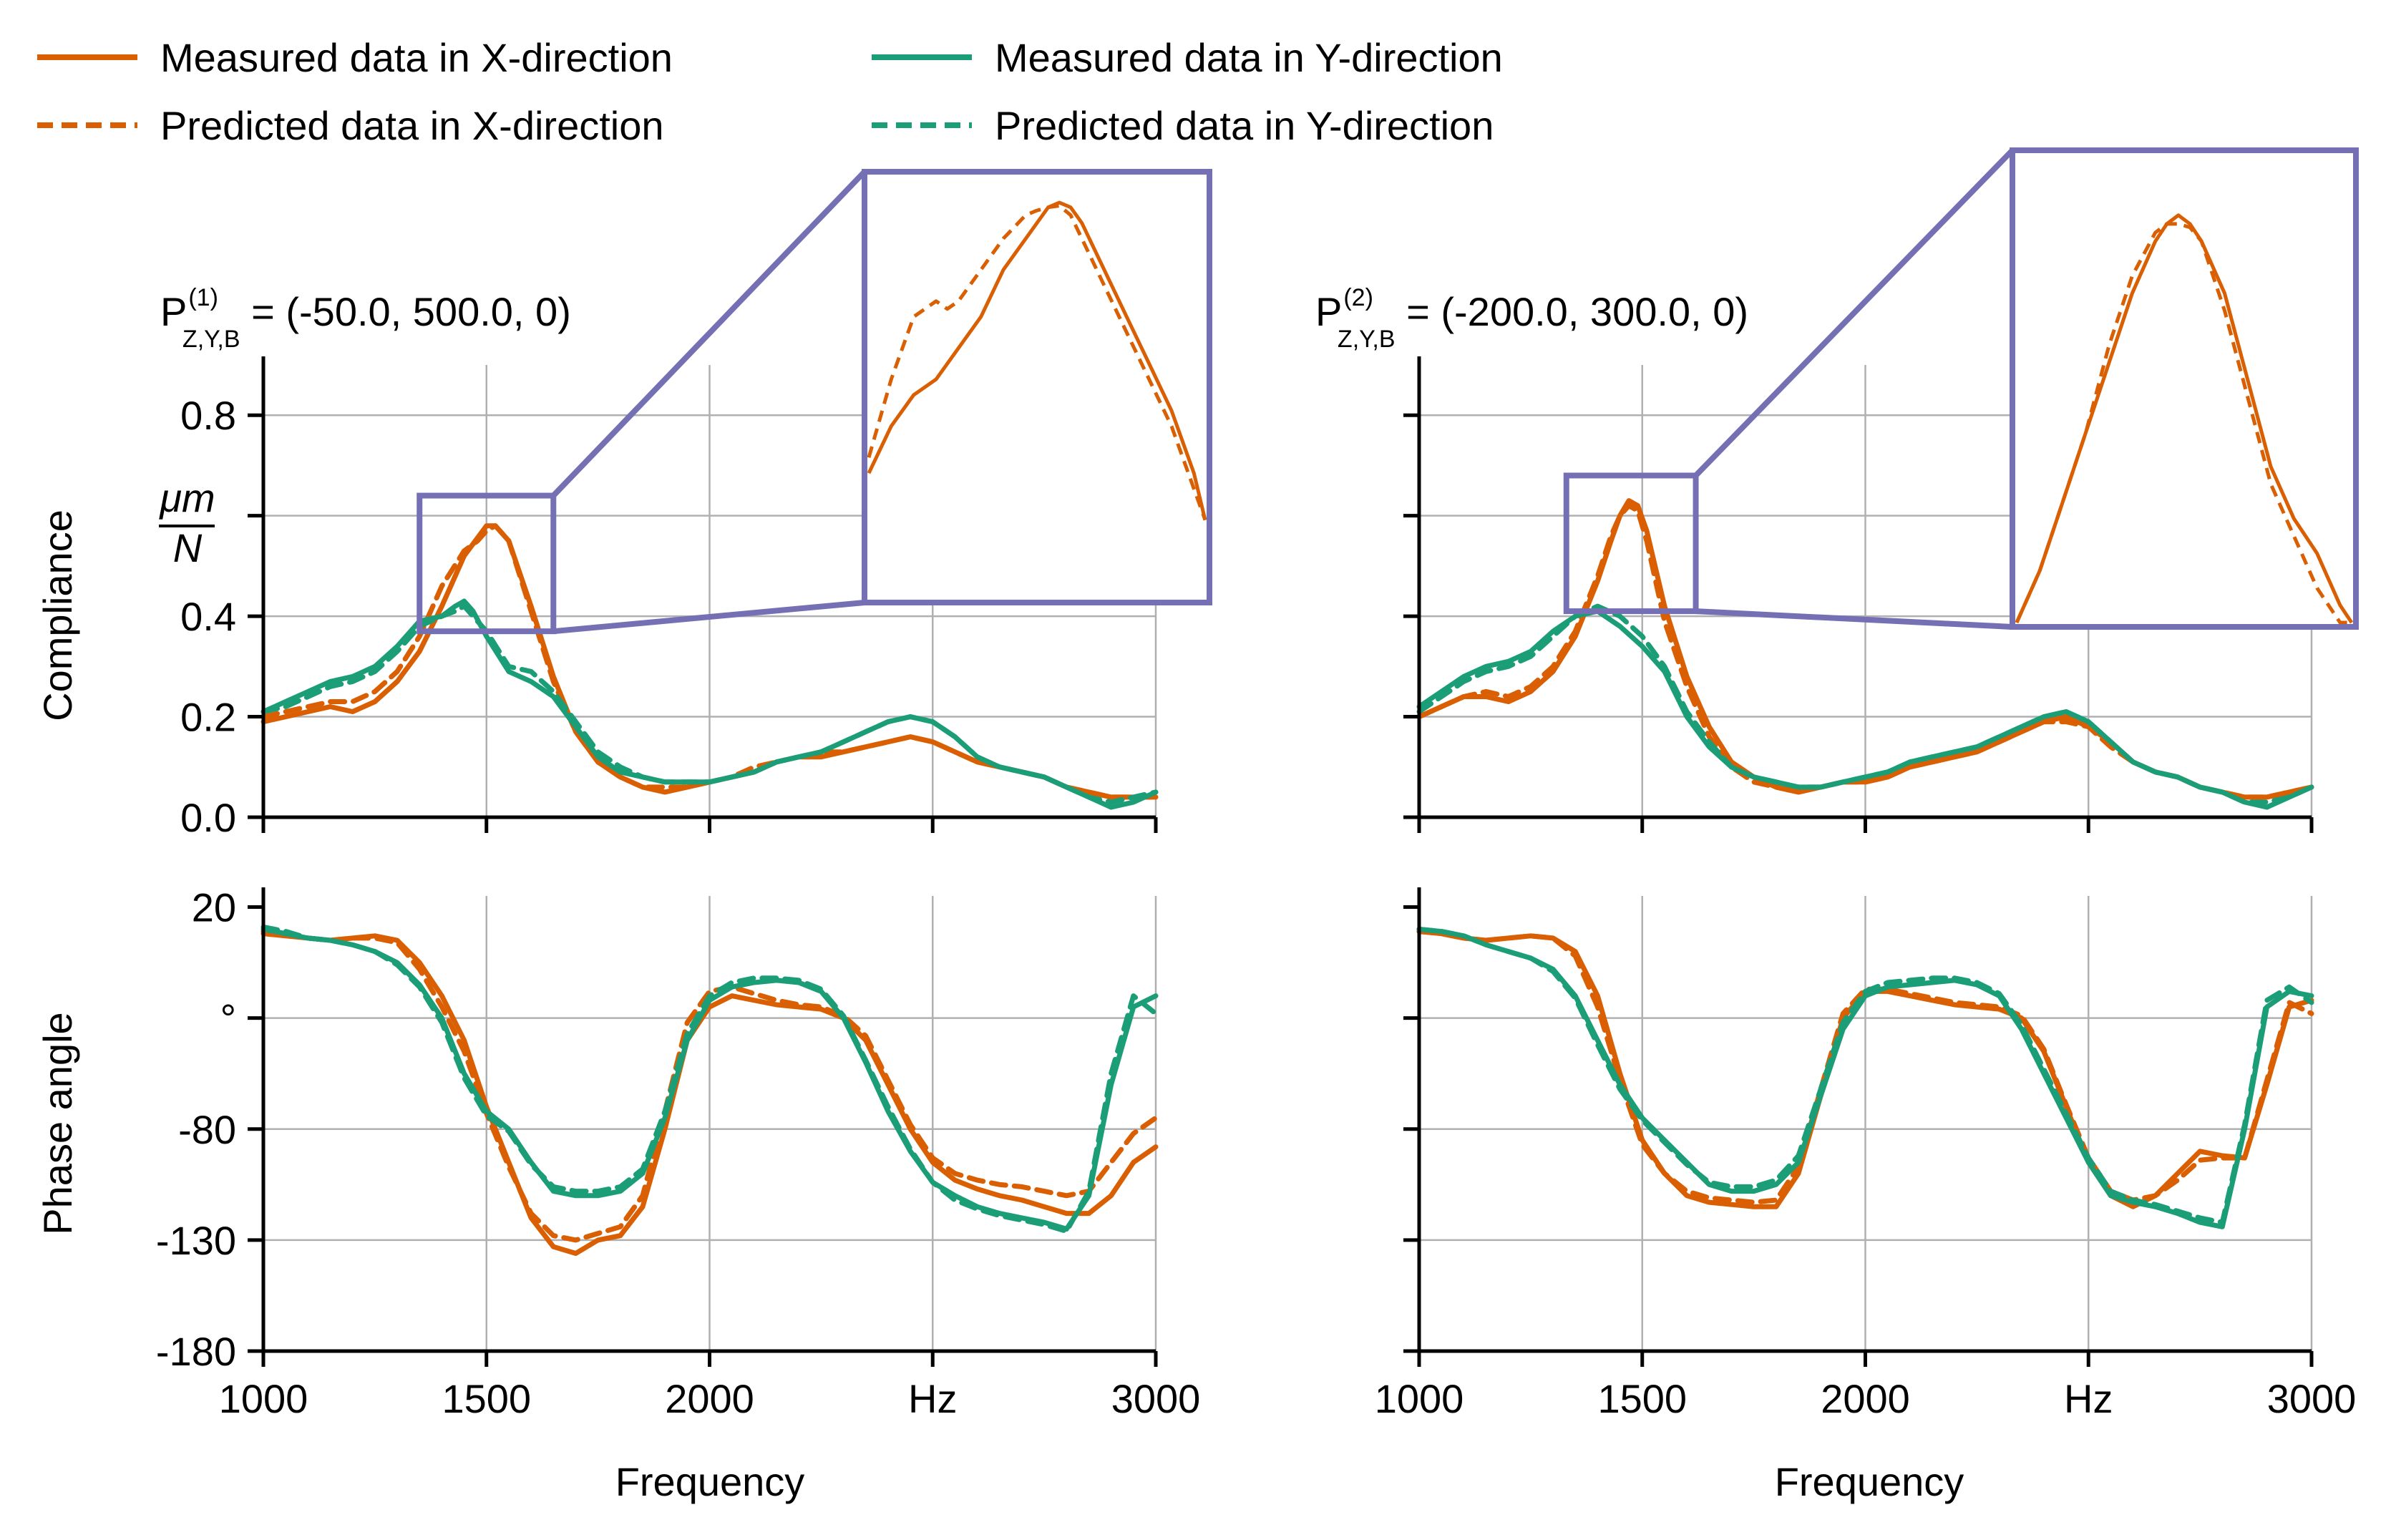 This screenshot has width=2396, height=1540. Describe the element at coordinates (1249, 57) in the screenshot. I see `legend-label-measured-y: Measured data in Y-direction` at that location.